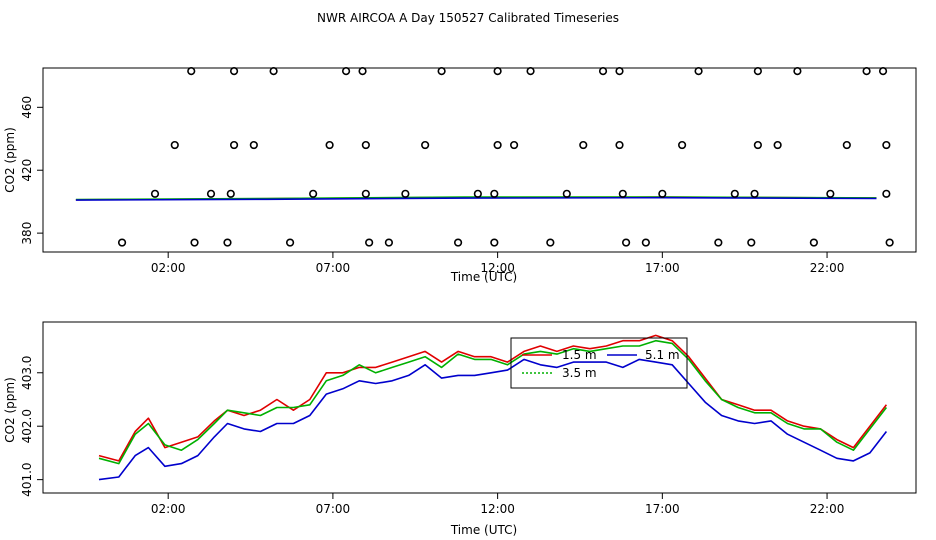 The height and width of the screenshot is (540, 936). I want to click on panel2-x-label: Time (UTC), so click(483, 530).